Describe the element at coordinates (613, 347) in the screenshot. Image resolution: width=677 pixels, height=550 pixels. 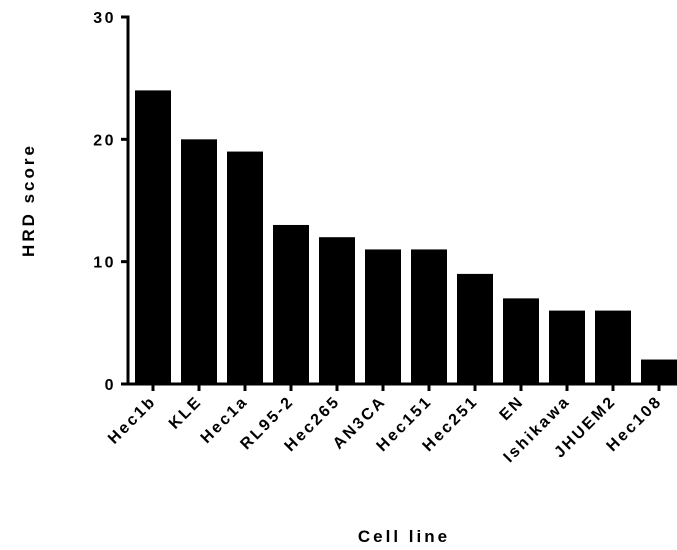
I see `bar-jhuem2` at that location.